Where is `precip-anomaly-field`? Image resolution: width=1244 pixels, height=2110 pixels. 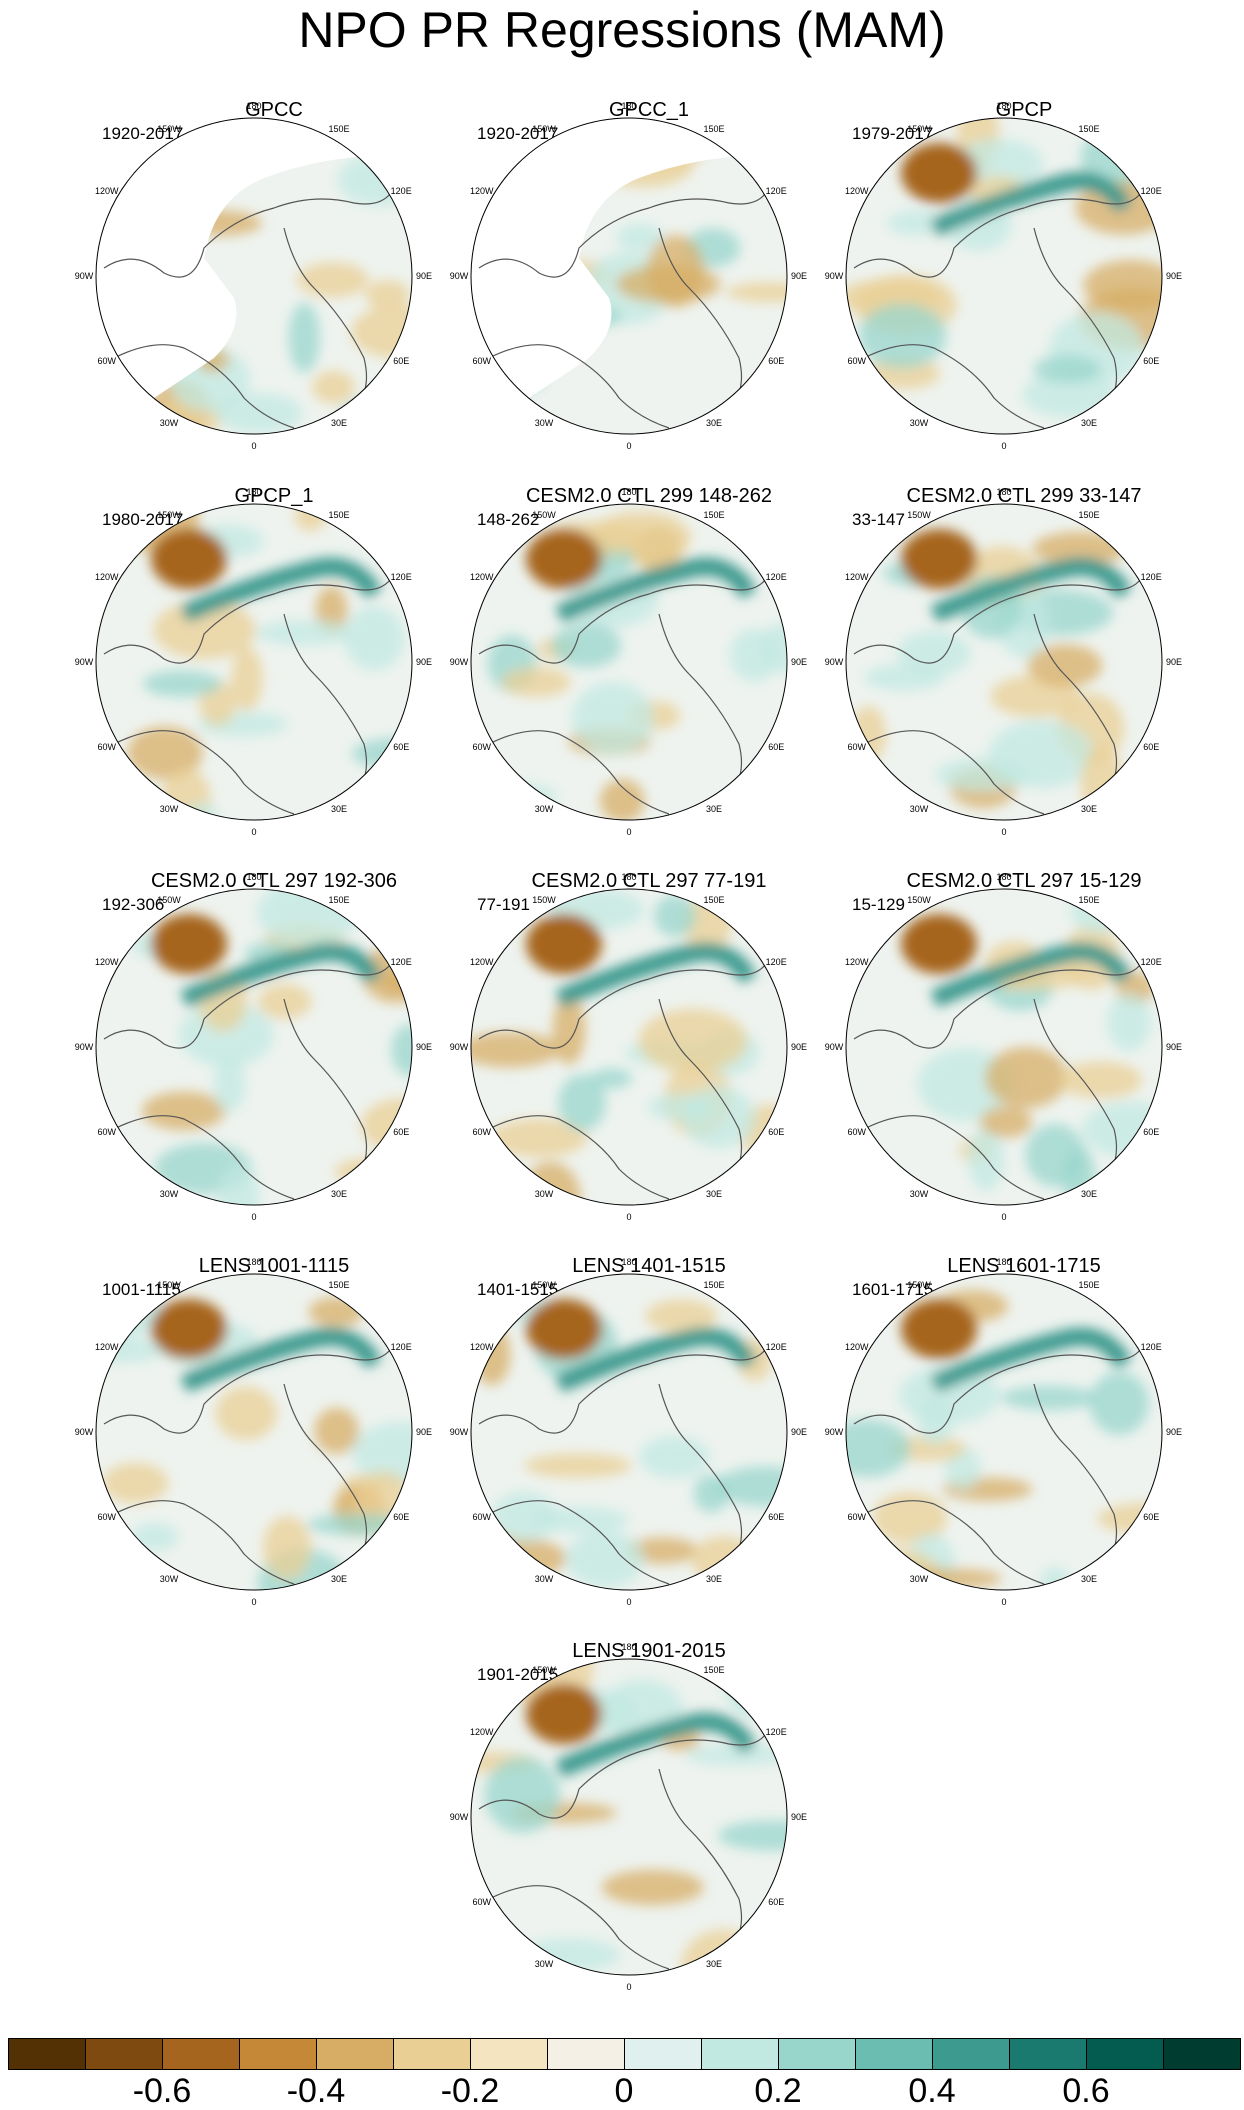
precip-anomaly-field is located at coordinates (1004, 268).